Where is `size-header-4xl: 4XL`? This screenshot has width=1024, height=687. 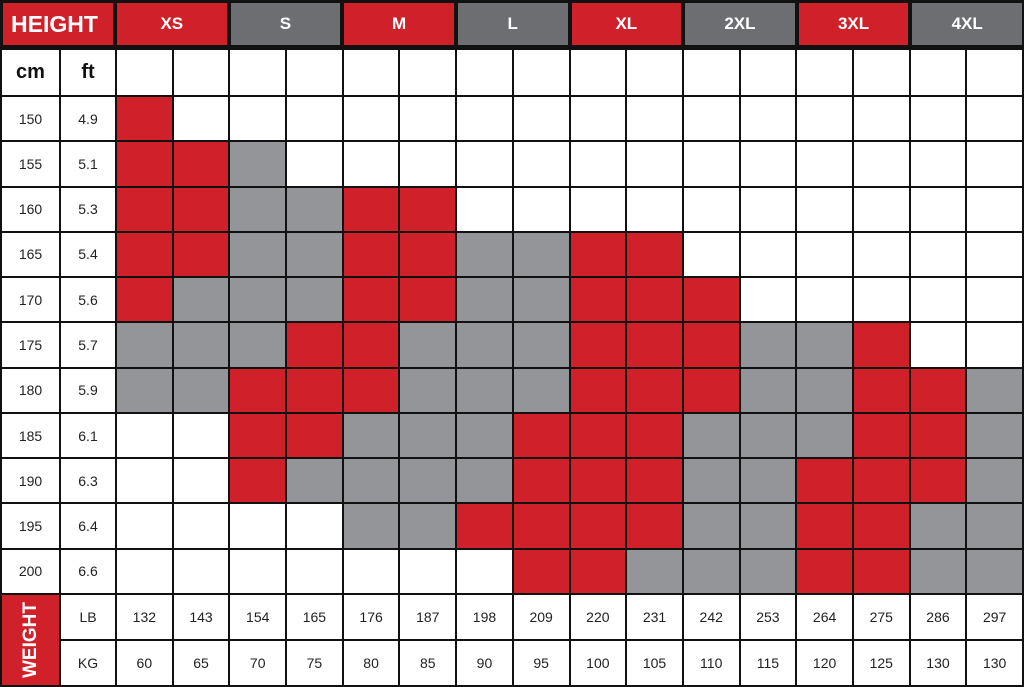
size-header-4xl: 4XL is located at coordinates (967, 24).